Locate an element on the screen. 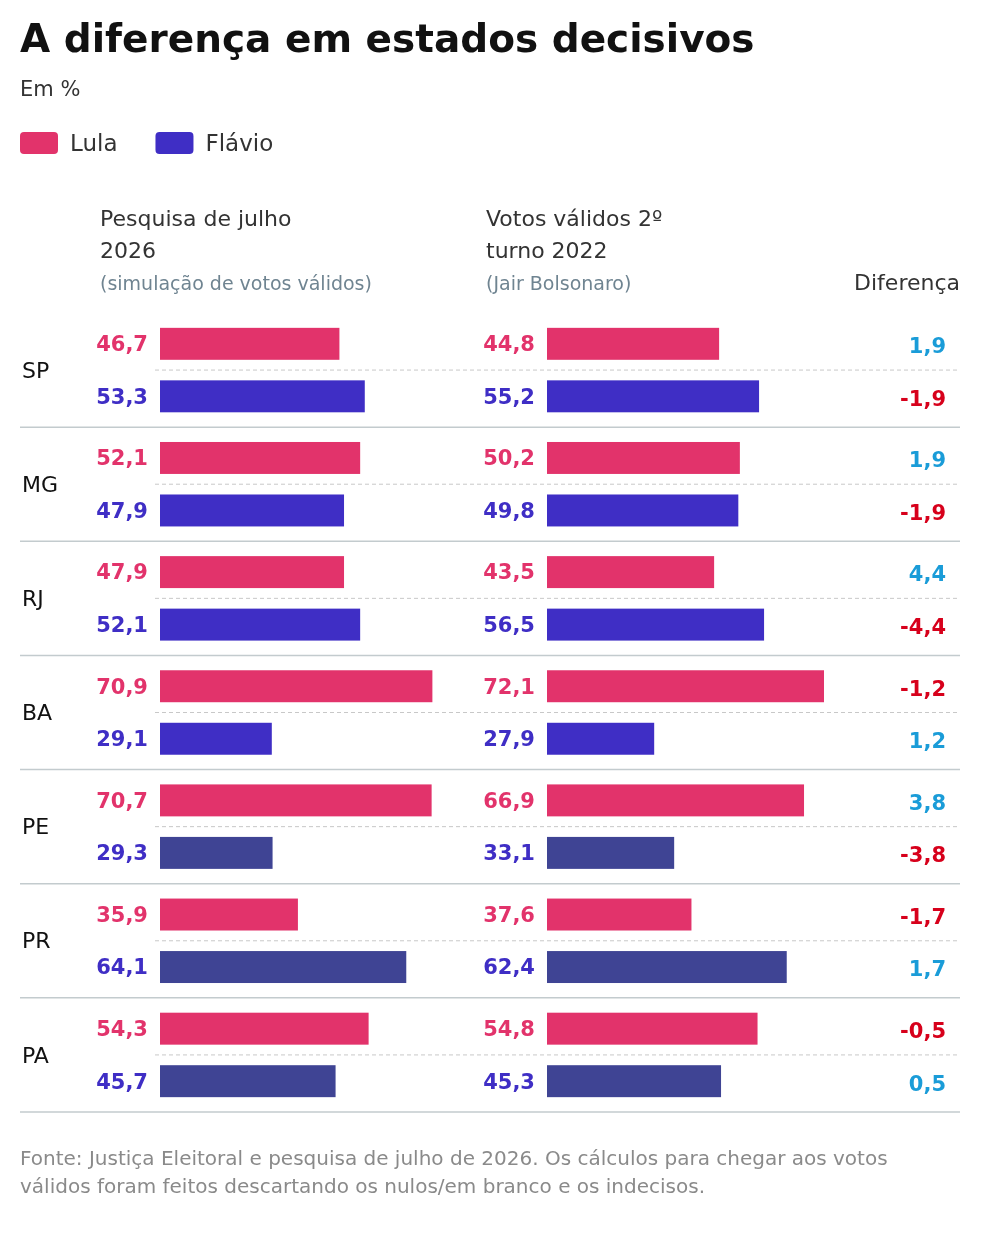 The height and width of the screenshot is (1257, 984). y-tick-label: SP is located at coordinates (36, 370).